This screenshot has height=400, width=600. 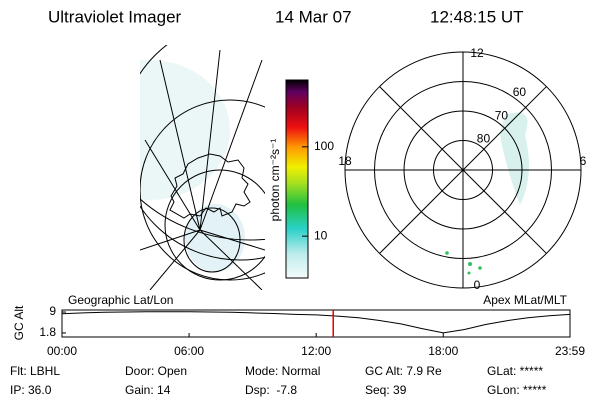 What do you see at coordinates (477, 53) in the screenshot?
I see `mlt-label: 12` at bounding box center [477, 53].